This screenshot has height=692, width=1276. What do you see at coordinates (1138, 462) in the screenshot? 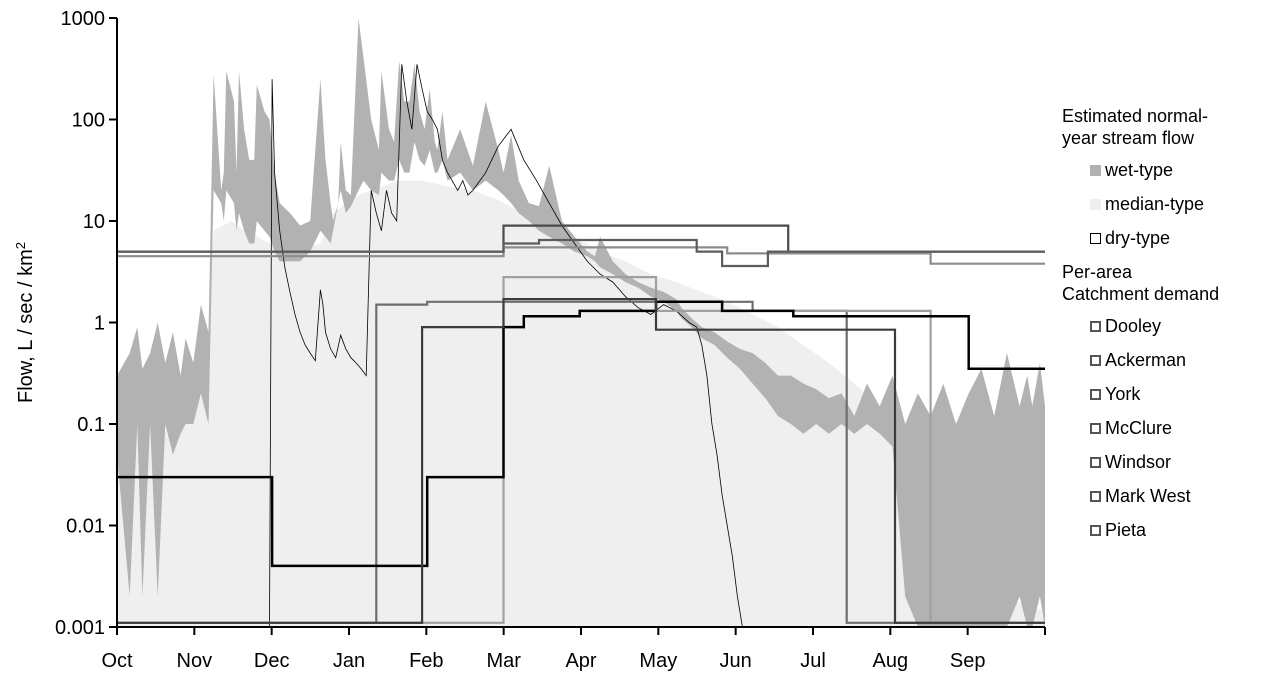
I see `legend-label-windsor: Windsor` at bounding box center [1138, 462].